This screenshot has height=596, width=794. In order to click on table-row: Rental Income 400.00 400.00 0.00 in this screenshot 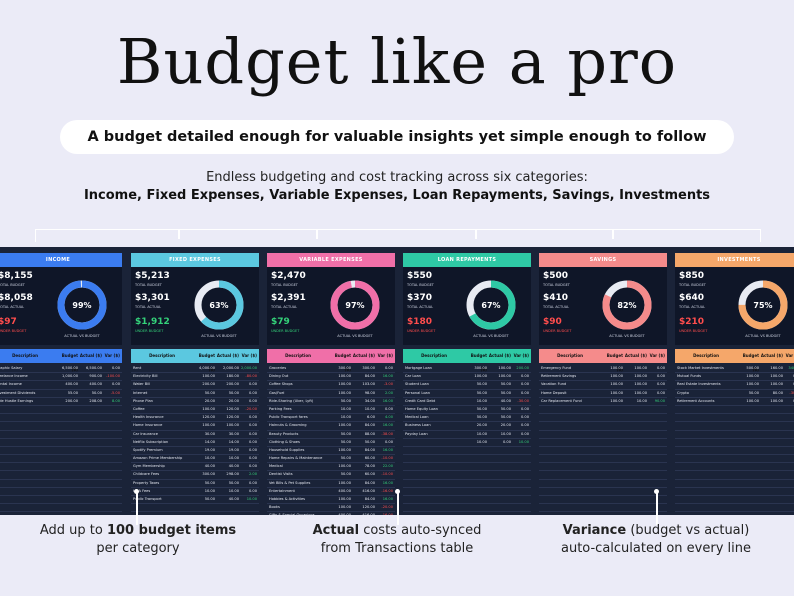, I will do `click(61, 385)`.